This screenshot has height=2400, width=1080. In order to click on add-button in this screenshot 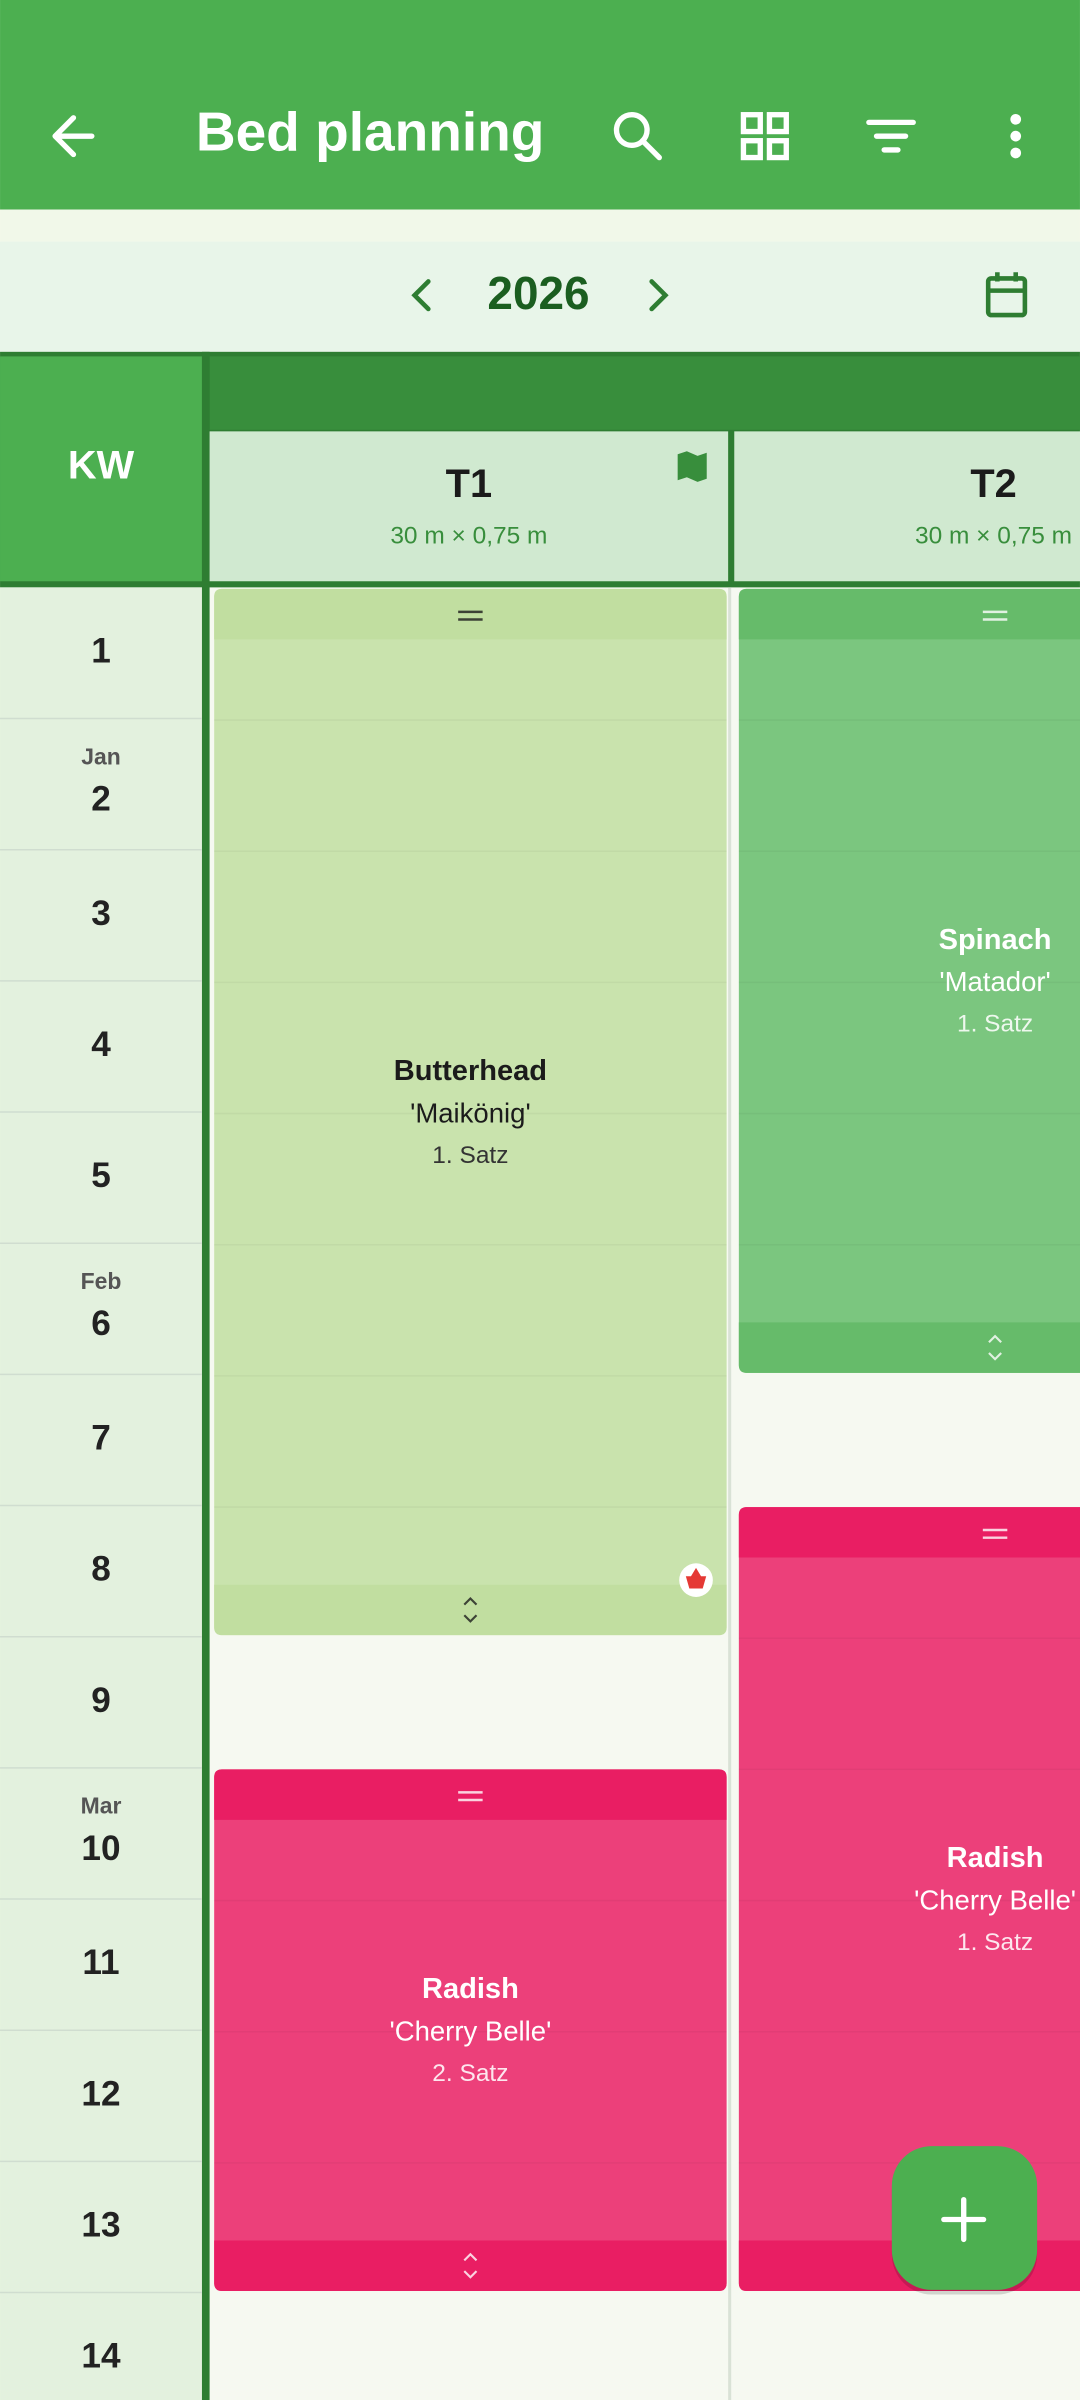, I will do `click(964, 2220)`.